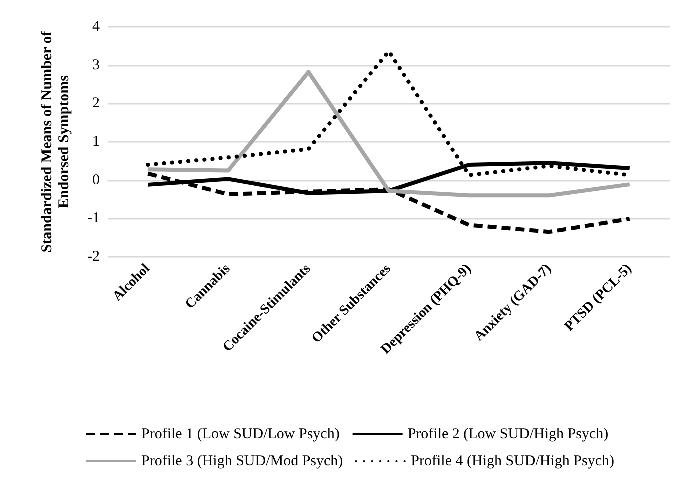  What do you see at coordinates (96, 104) in the screenshot?
I see `y-tick-label: 2` at bounding box center [96, 104].